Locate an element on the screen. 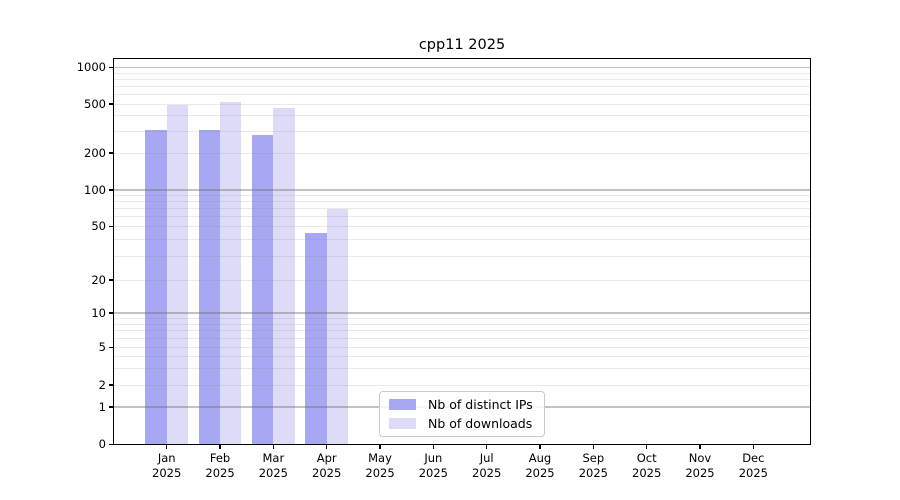  bar-nb-of-distinct-ips-apr is located at coordinates (316, 338).